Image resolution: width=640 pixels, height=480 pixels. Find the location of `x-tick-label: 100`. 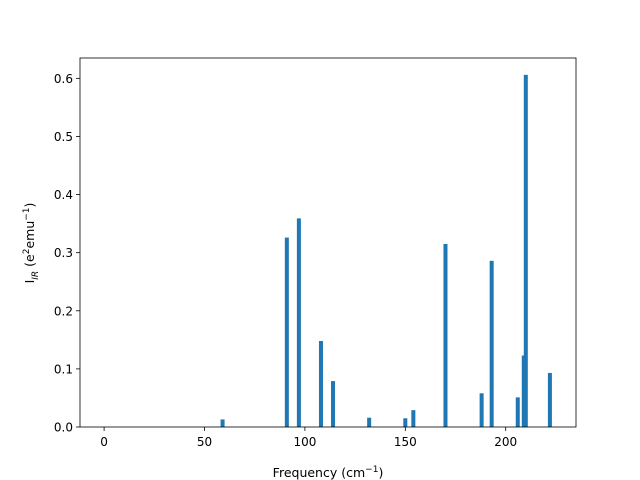

x-tick-label: 100 is located at coordinates (304, 442).